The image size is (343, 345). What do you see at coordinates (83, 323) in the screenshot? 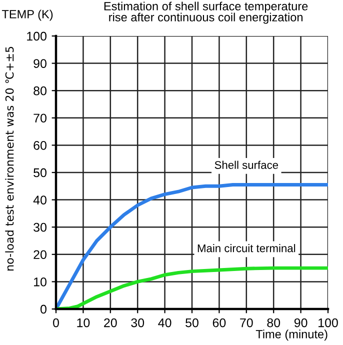
I see `x-tick-label: 10` at bounding box center [83, 323].